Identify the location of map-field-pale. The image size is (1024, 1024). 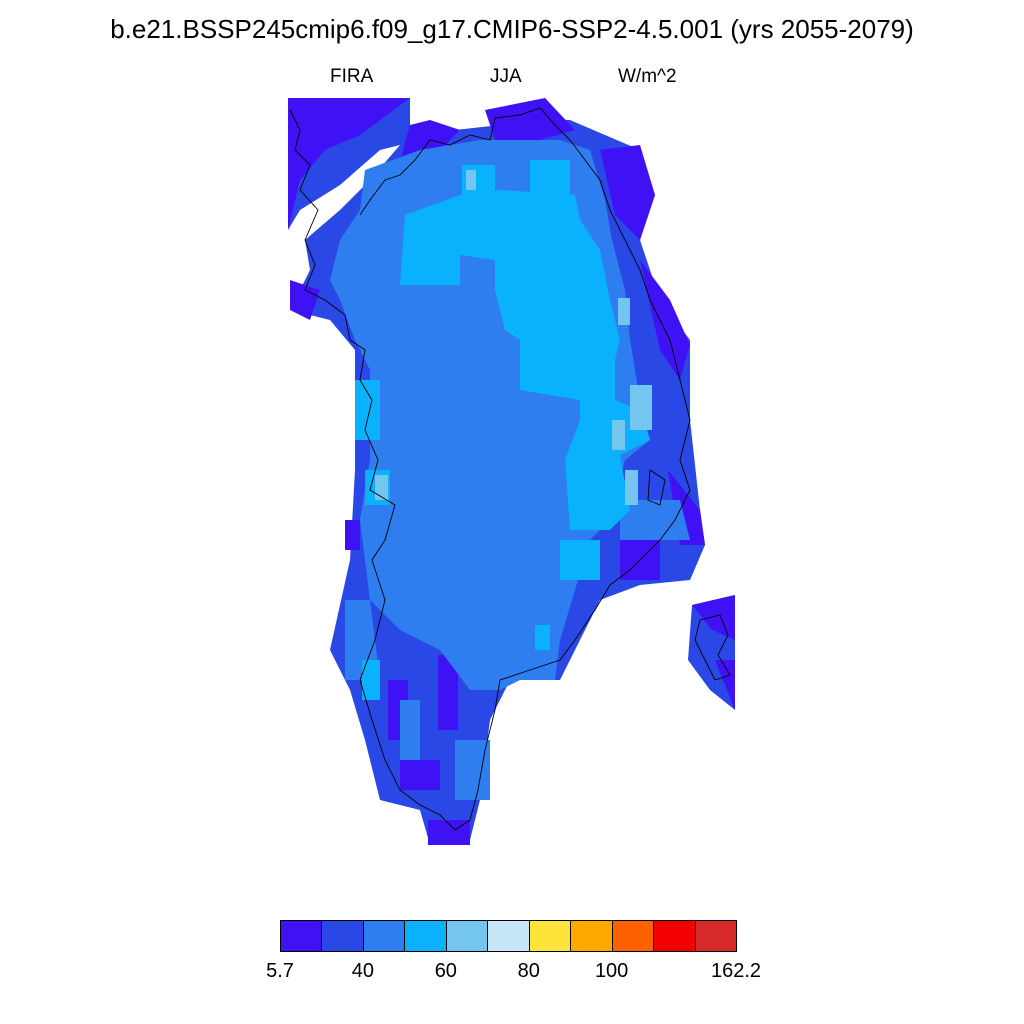
(513, 337).